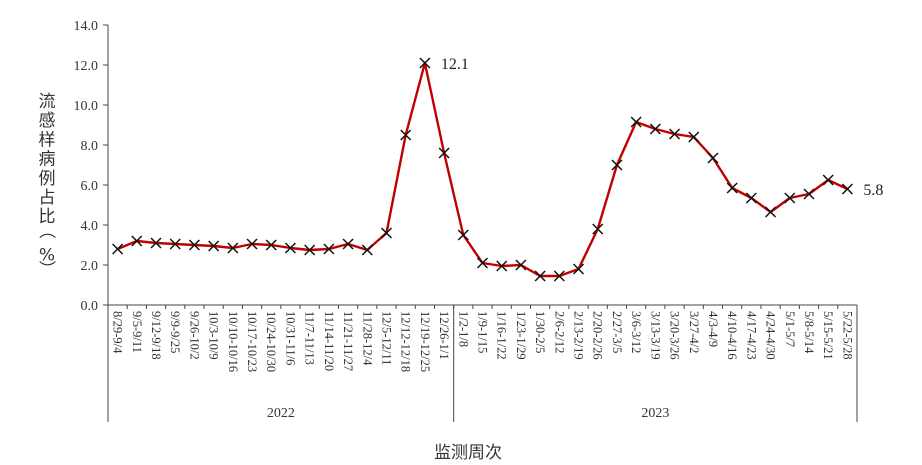 The height and width of the screenshot is (465, 922). Describe the element at coordinates (713, 329) in the screenshot. I see `category-label: 4/3-4/9` at that location.